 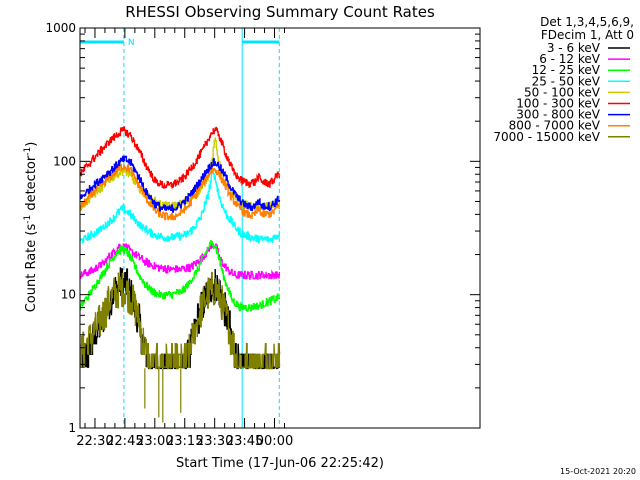 What do you see at coordinates (72, 428) in the screenshot?
I see `y-tick-label-0: 1` at bounding box center [72, 428].